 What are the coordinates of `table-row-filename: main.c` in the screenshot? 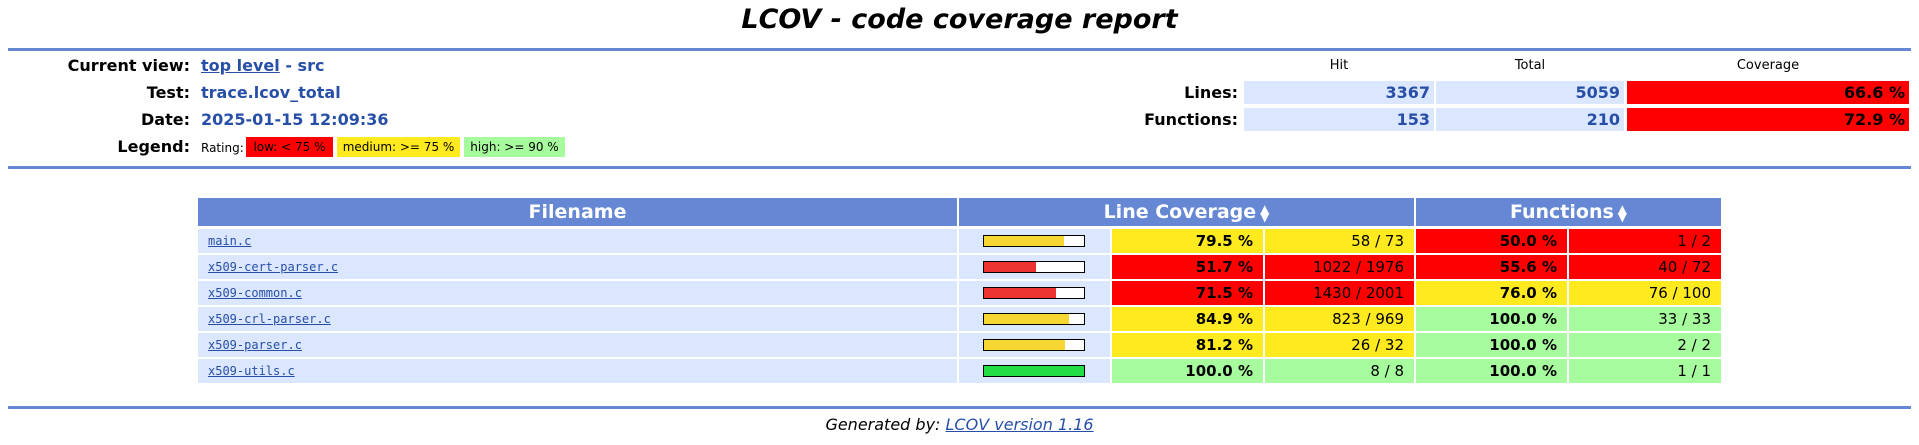 It's located at (577, 241).